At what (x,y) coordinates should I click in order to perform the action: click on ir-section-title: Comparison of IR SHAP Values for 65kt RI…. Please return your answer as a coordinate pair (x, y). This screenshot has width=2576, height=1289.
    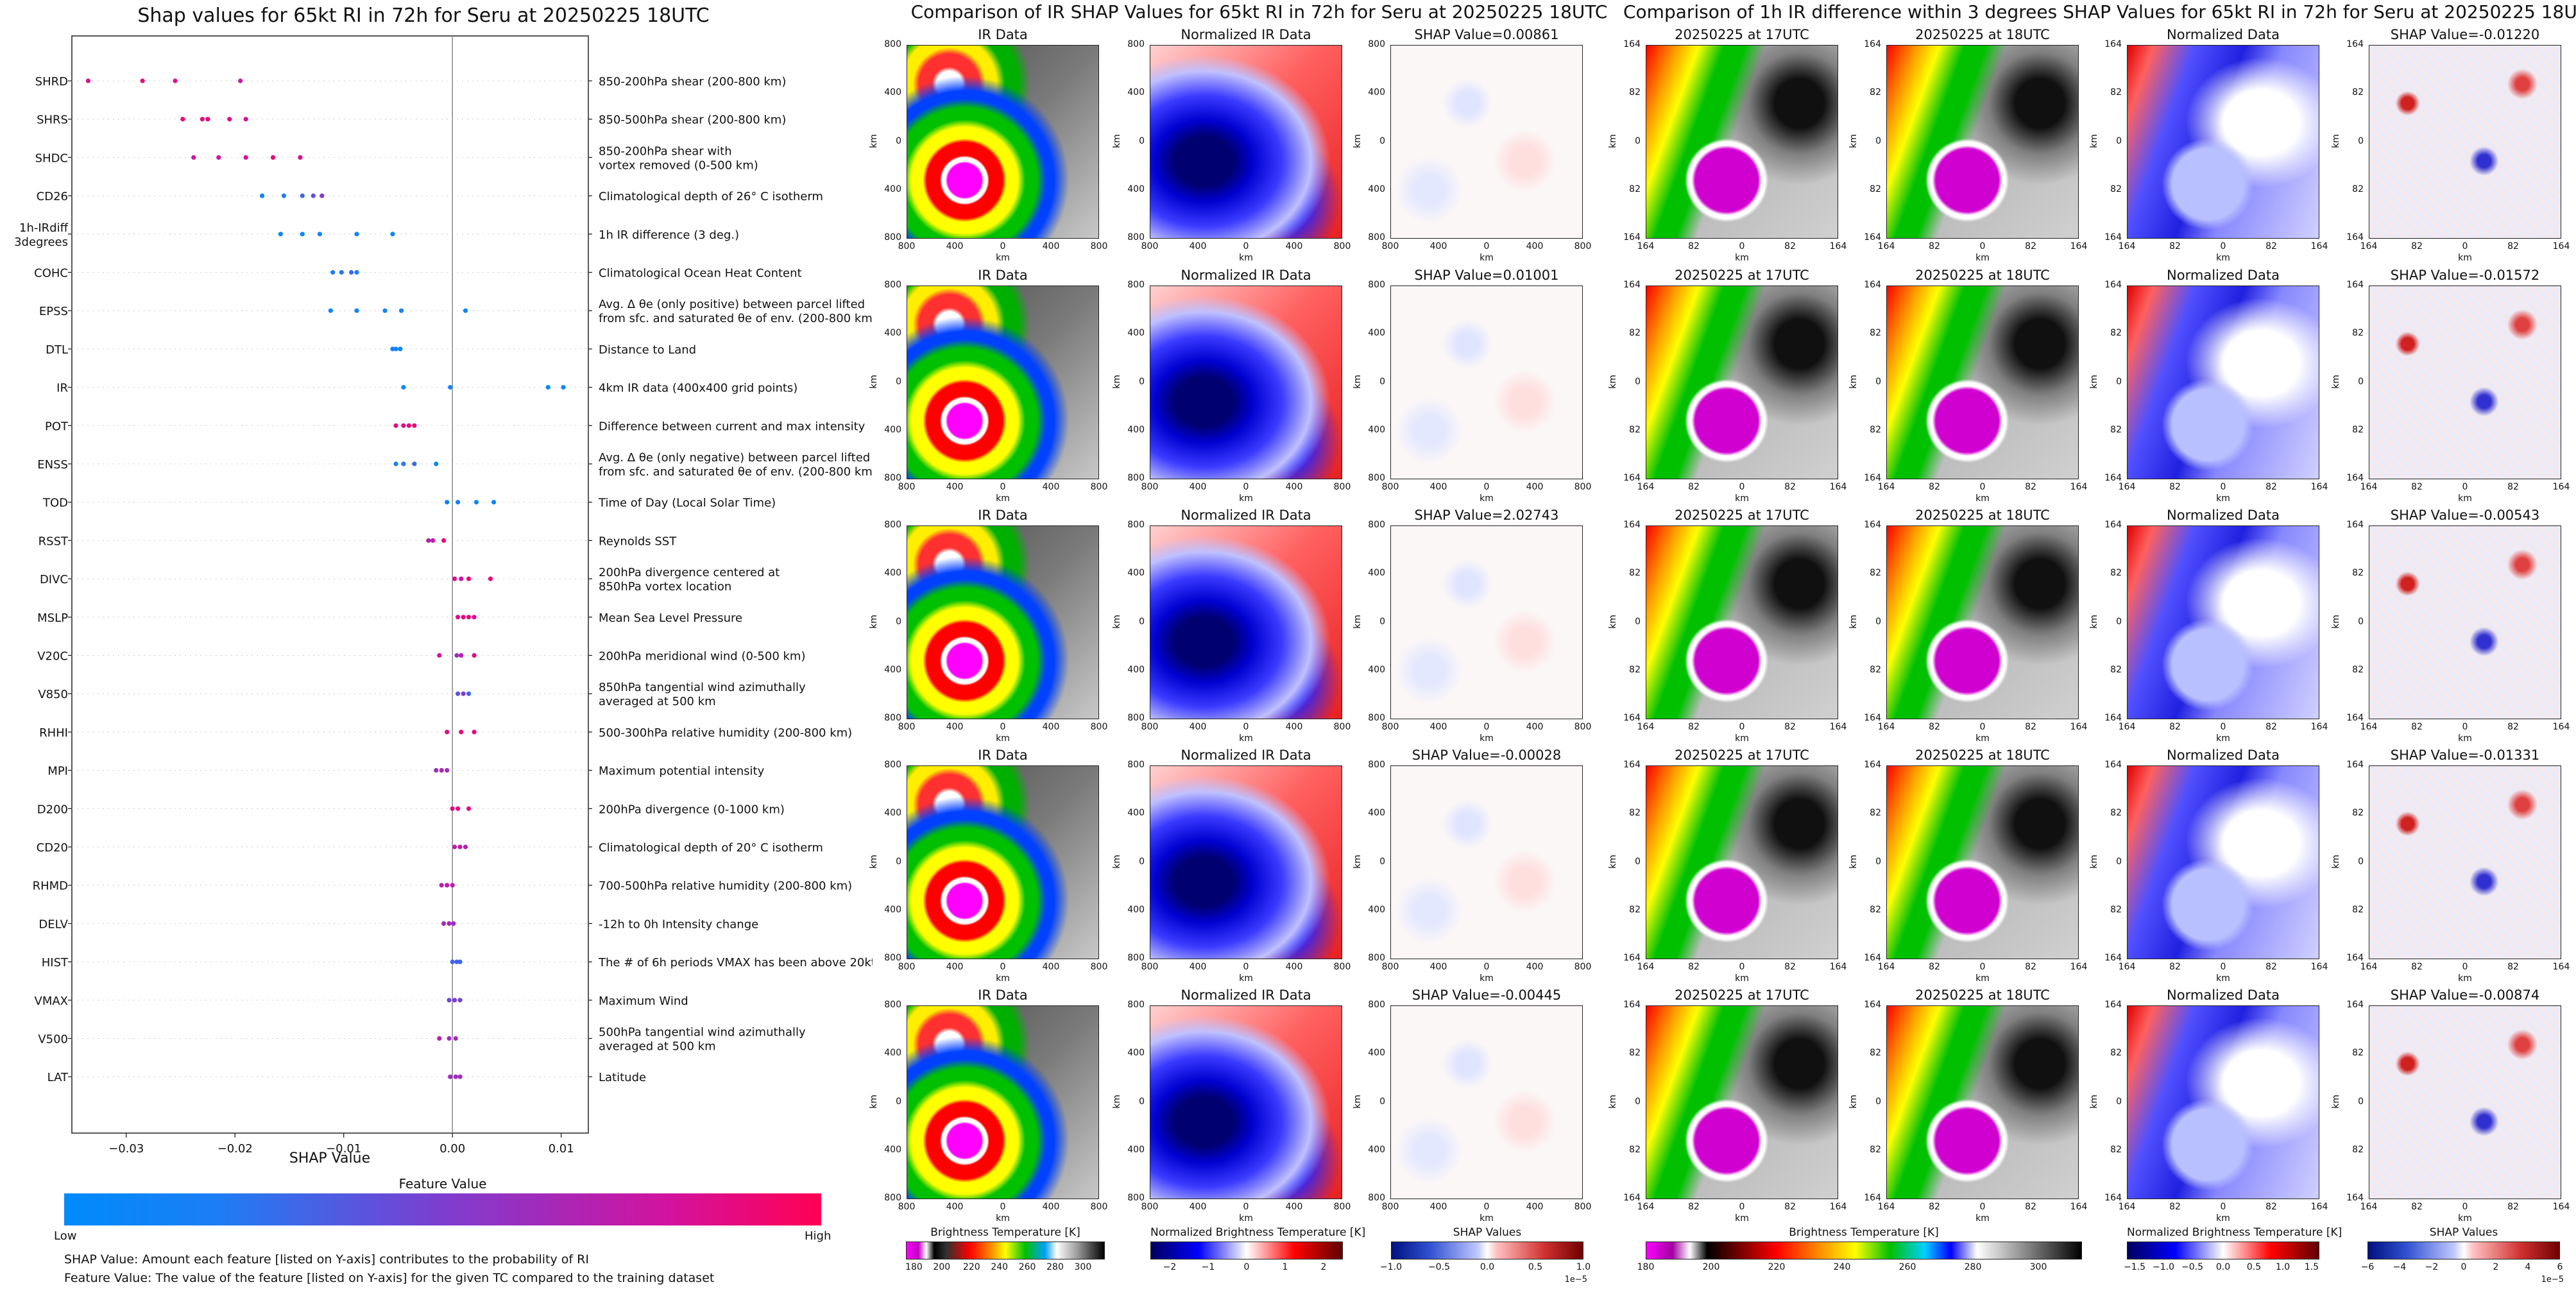
    Looking at the image, I should click on (1259, 11).